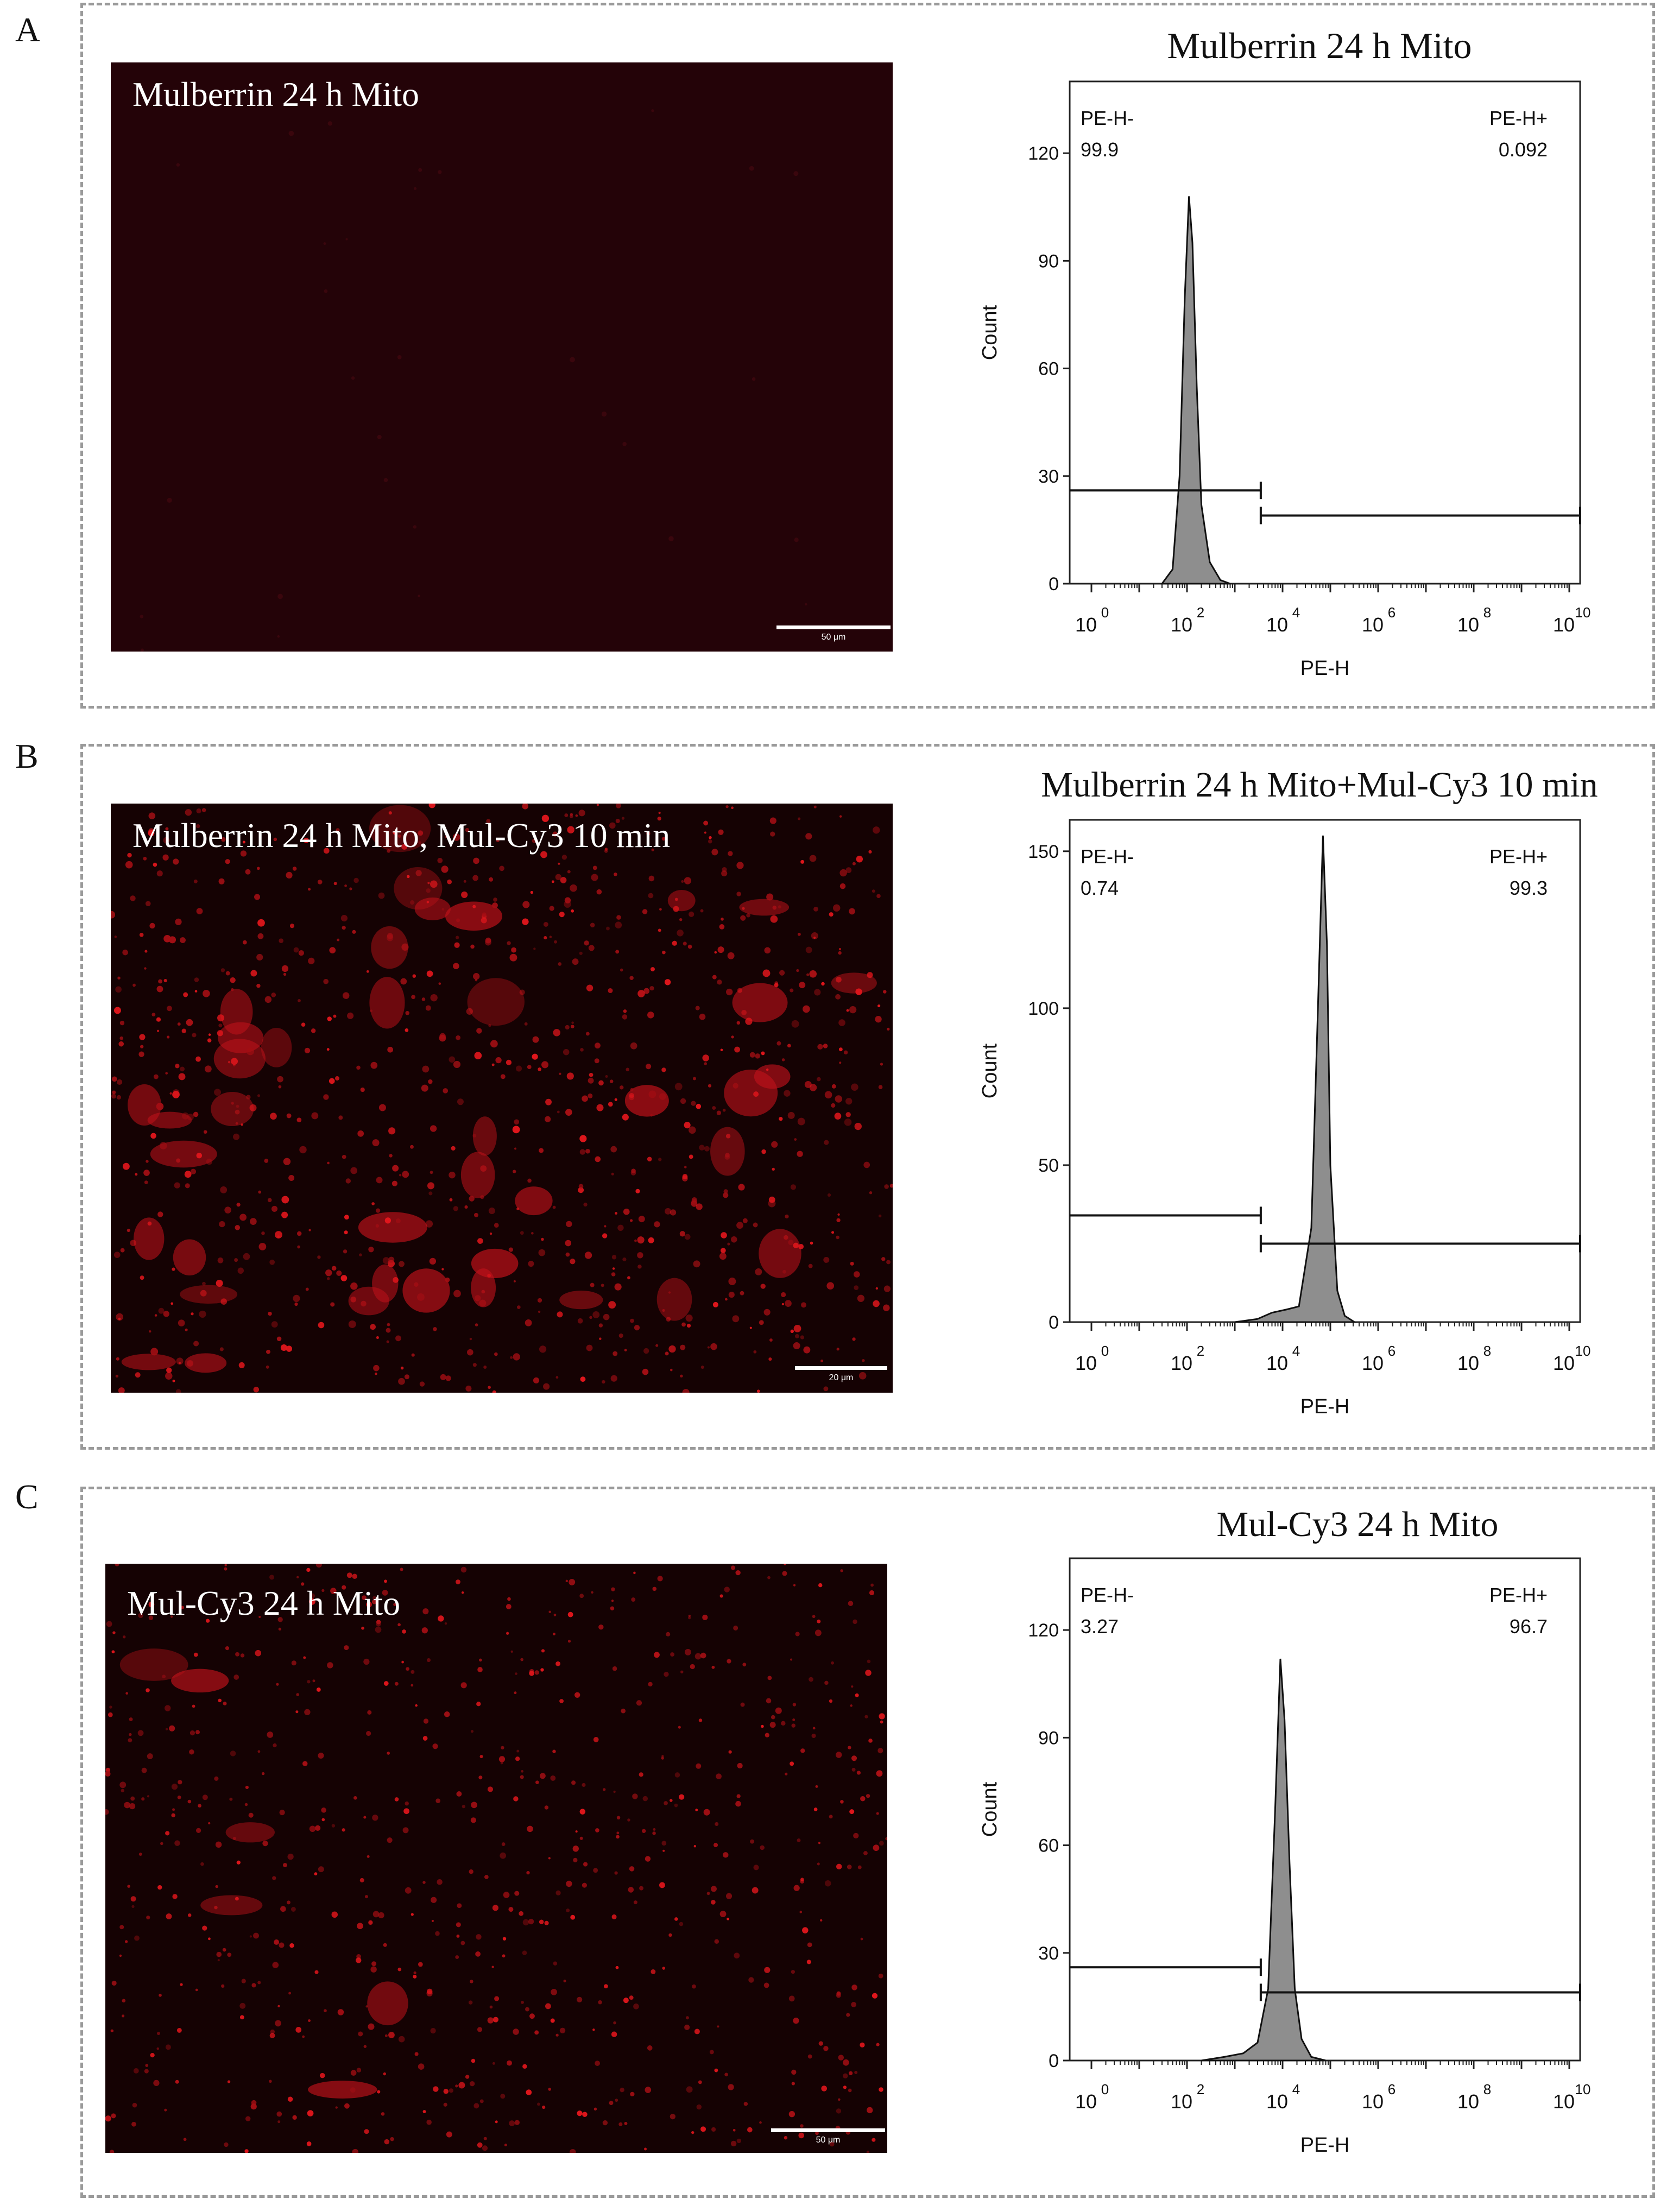 The image size is (1667, 2212). I want to click on x-tick-exponent: 2, so click(1200, 2089).